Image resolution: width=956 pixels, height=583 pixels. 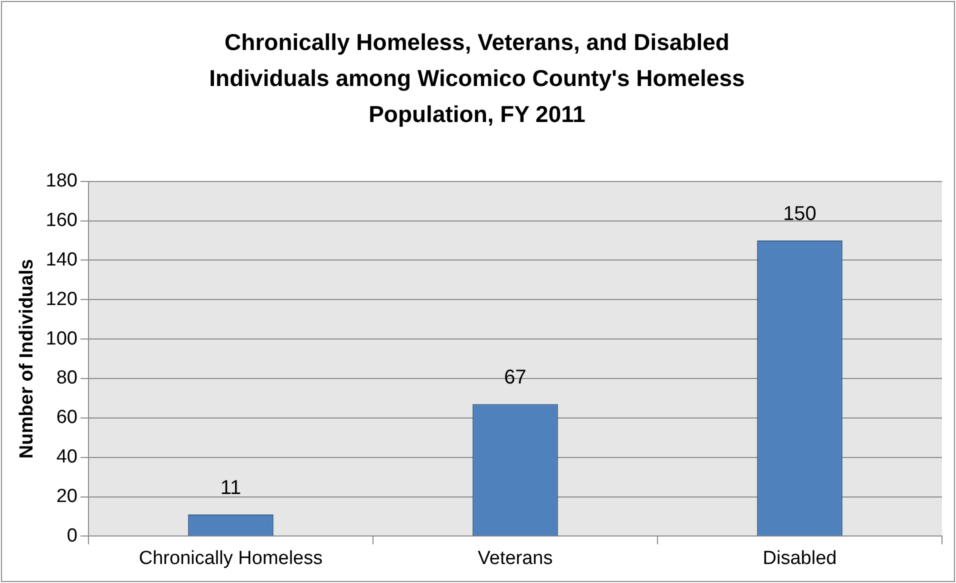 What do you see at coordinates (67, 457) in the screenshot?
I see `y-tick-label: 40` at bounding box center [67, 457].